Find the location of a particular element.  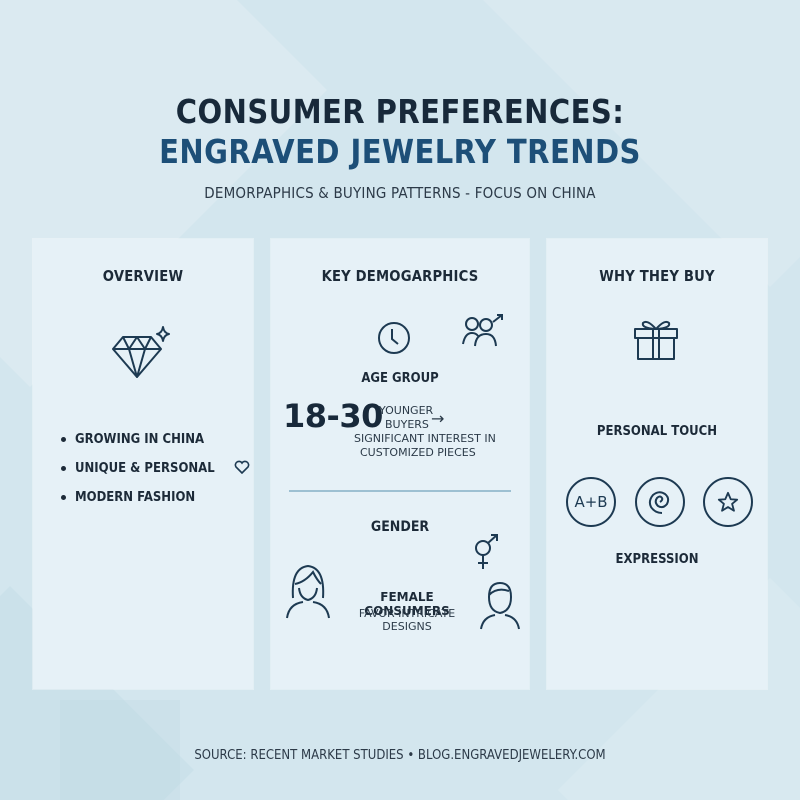

age-range: 18-30 is located at coordinates (333, 416).